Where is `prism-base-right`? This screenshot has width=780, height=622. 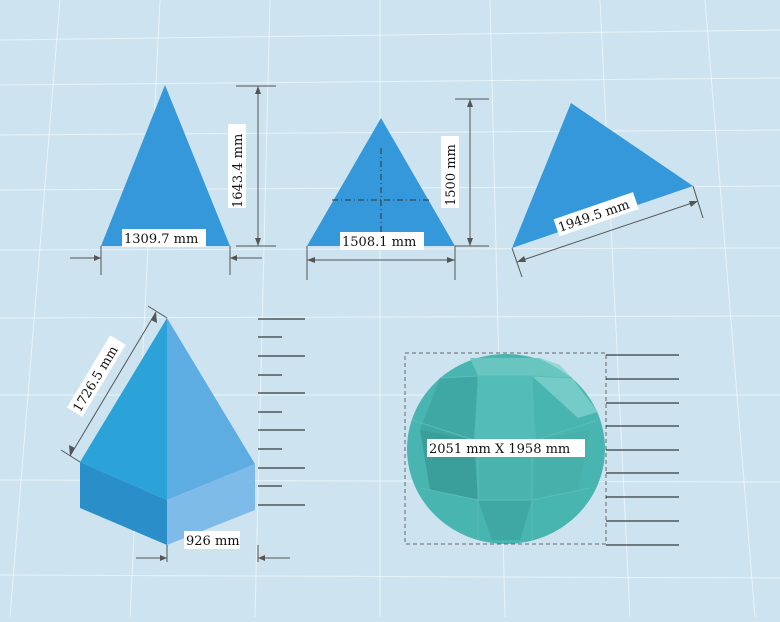 prism-base-right is located at coordinates (211, 504).